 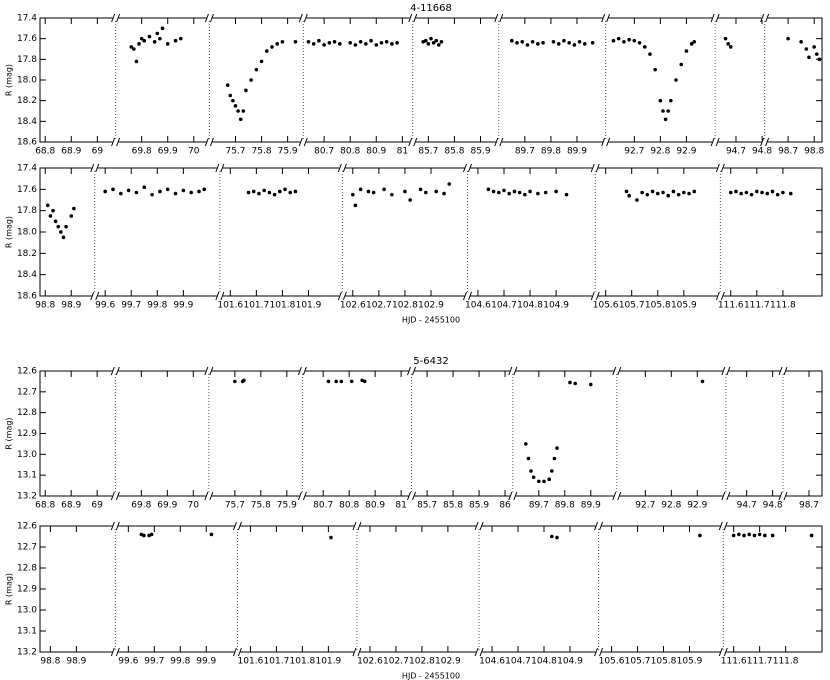 What do you see at coordinates (660, 152) in the screenshot?
I see `x-tick-label: 92.8` at bounding box center [660, 152].